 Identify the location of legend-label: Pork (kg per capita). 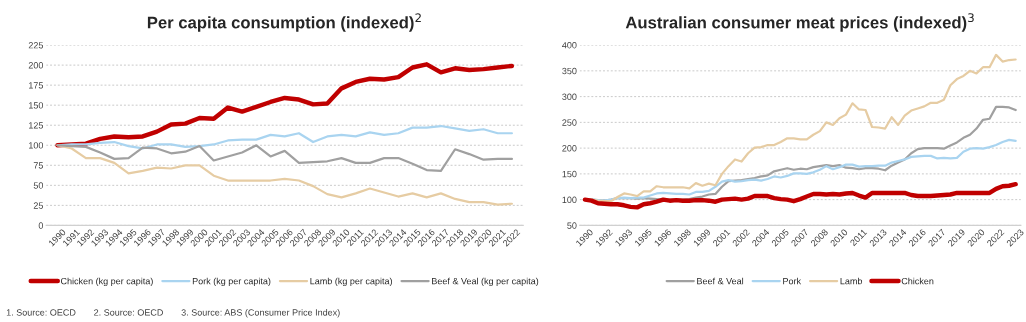
(231, 282).